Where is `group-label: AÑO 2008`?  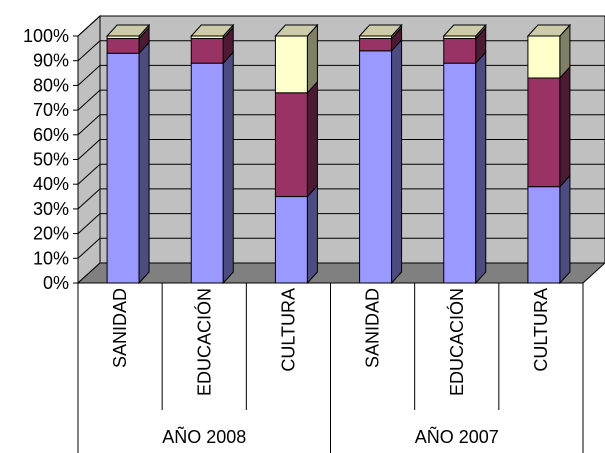 group-label: AÑO 2008 is located at coordinates (204, 436).